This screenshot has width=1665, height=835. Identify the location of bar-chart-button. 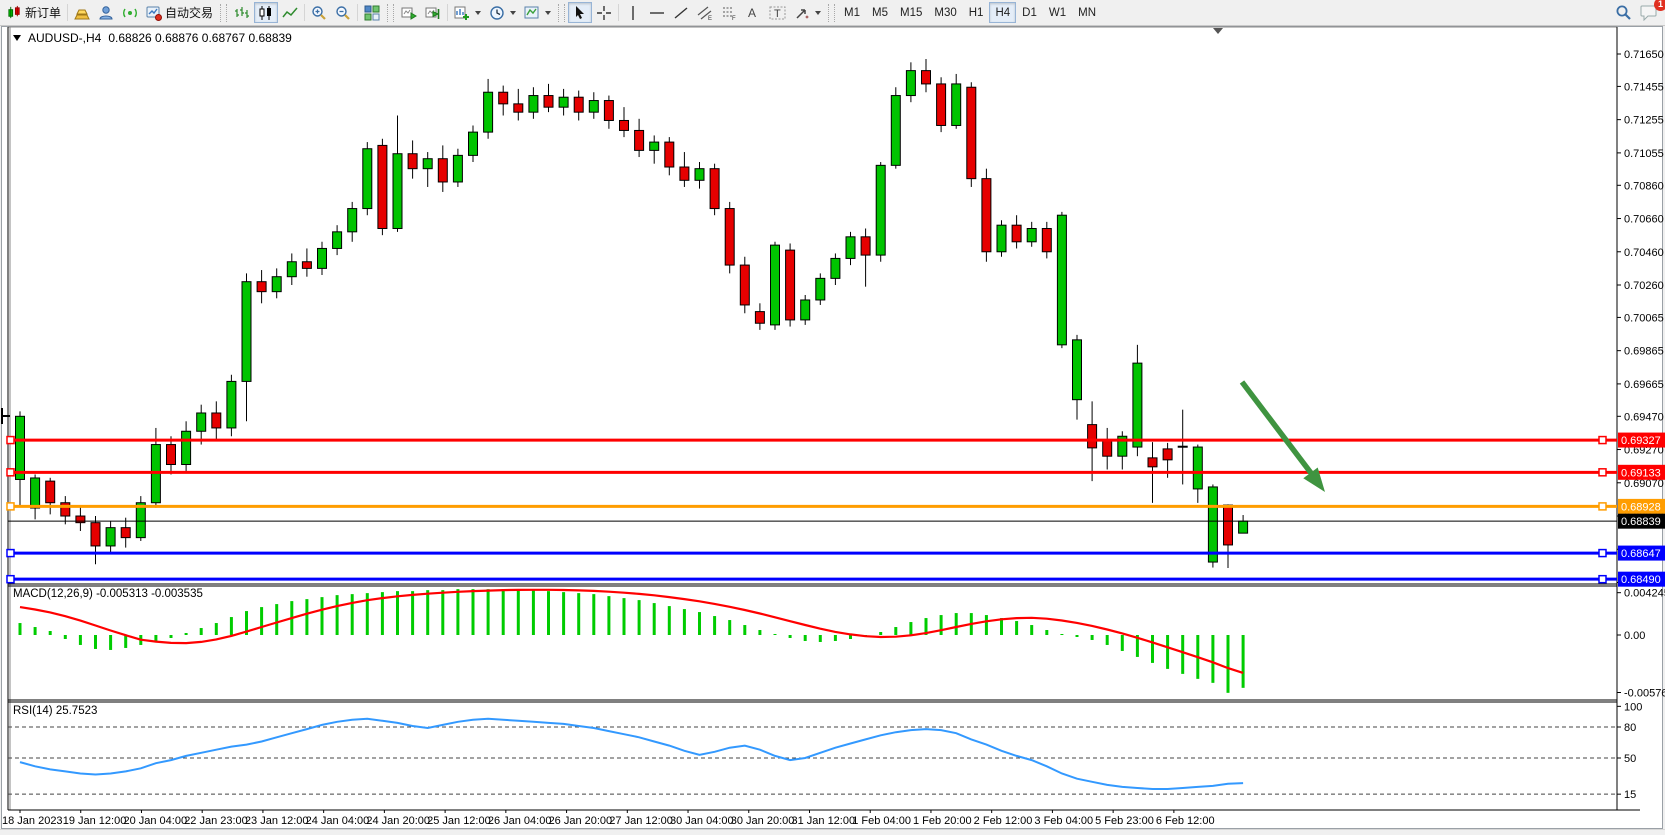
(242, 12).